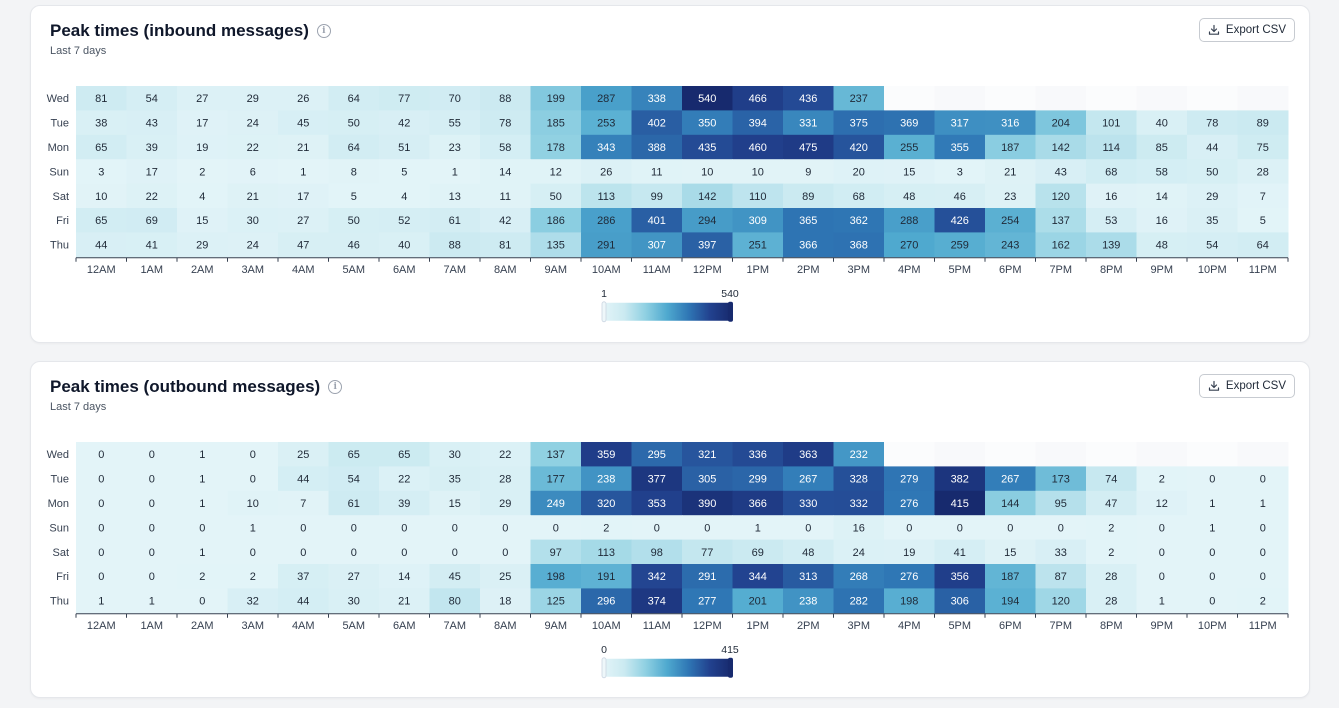 The height and width of the screenshot is (708, 1339). What do you see at coordinates (1246, 386) in the screenshot?
I see `outbound-export-csv-button: Export CSV` at bounding box center [1246, 386].